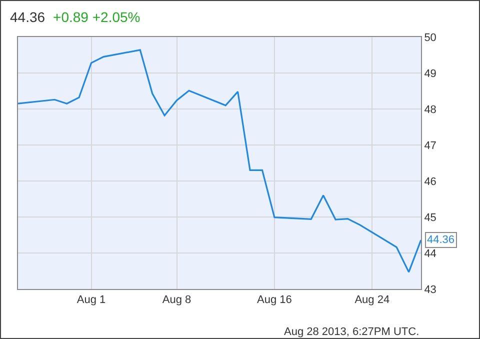 Image resolution: width=480 pixels, height=339 pixels. What do you see at coordinates (430, 254) in the screenshot?
I see `y-tick-label: 44` at bounding box center [430, 254].